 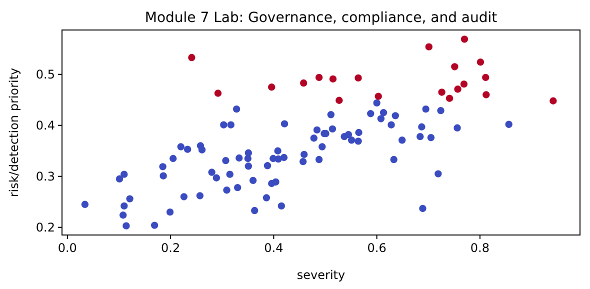 I want to click on y-tick-label: 0.3, so click(x=45, y=177).